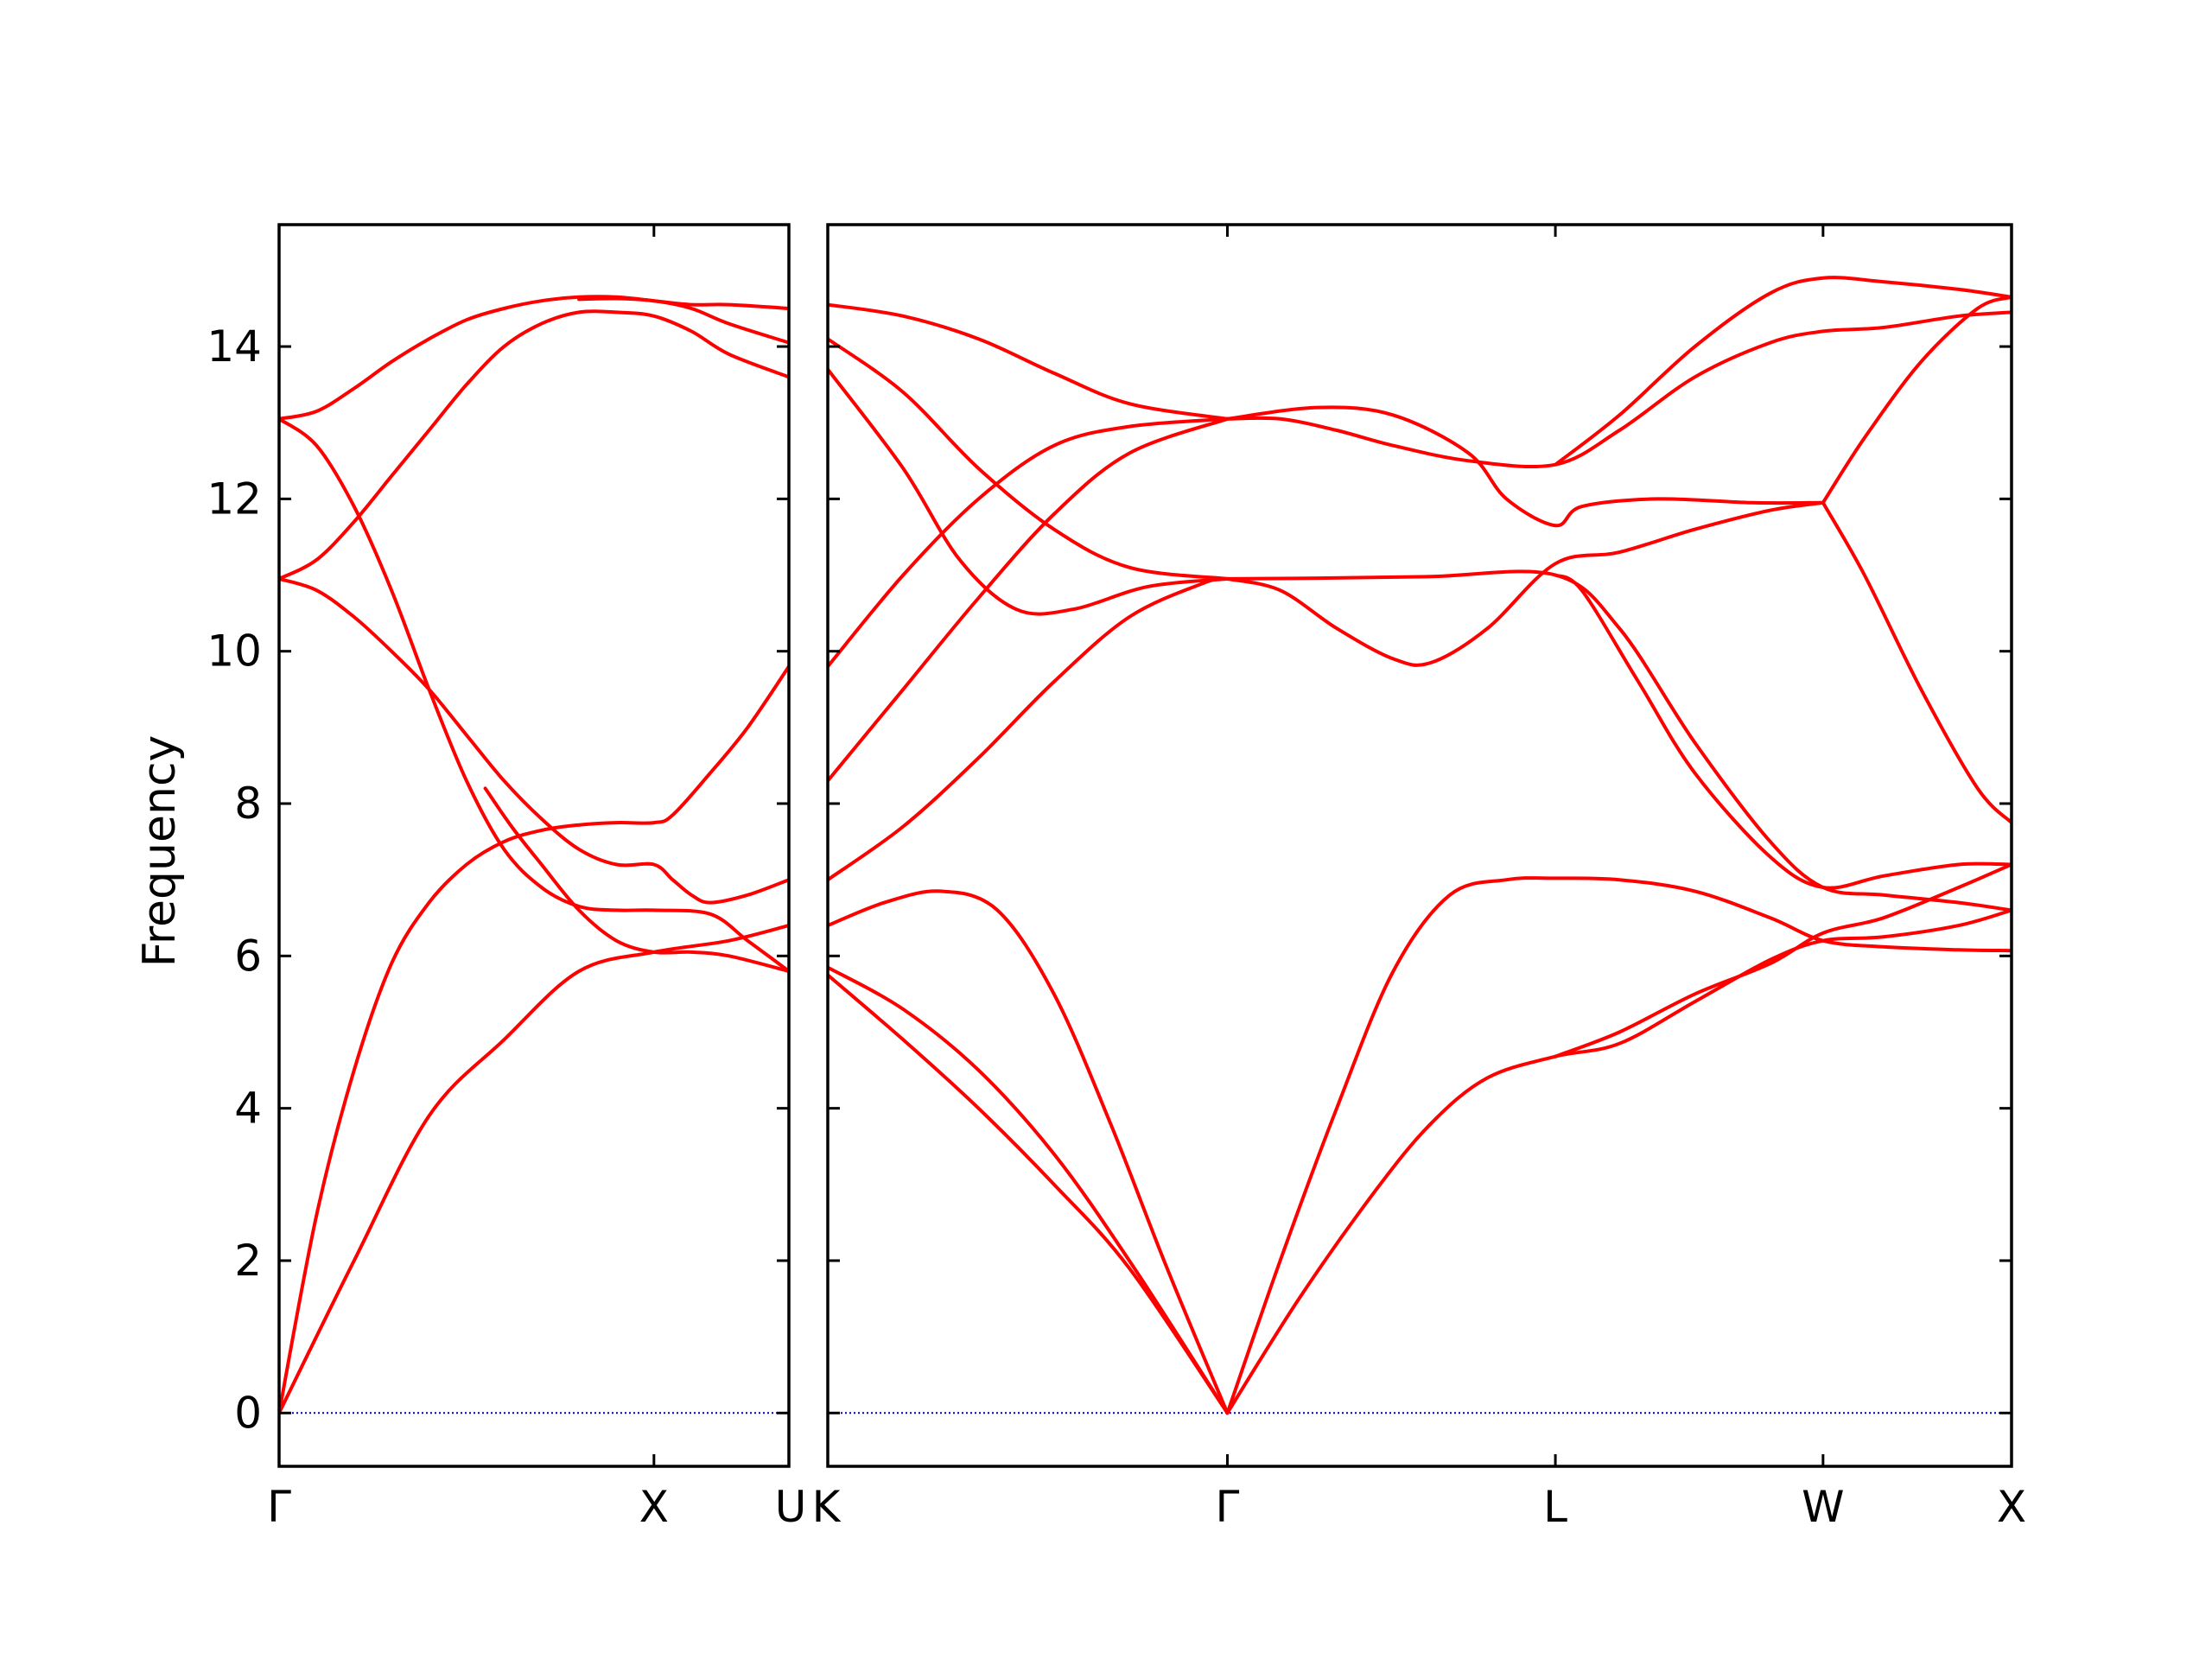  I want to click on x-tick-label: K, so click(827, 1507).